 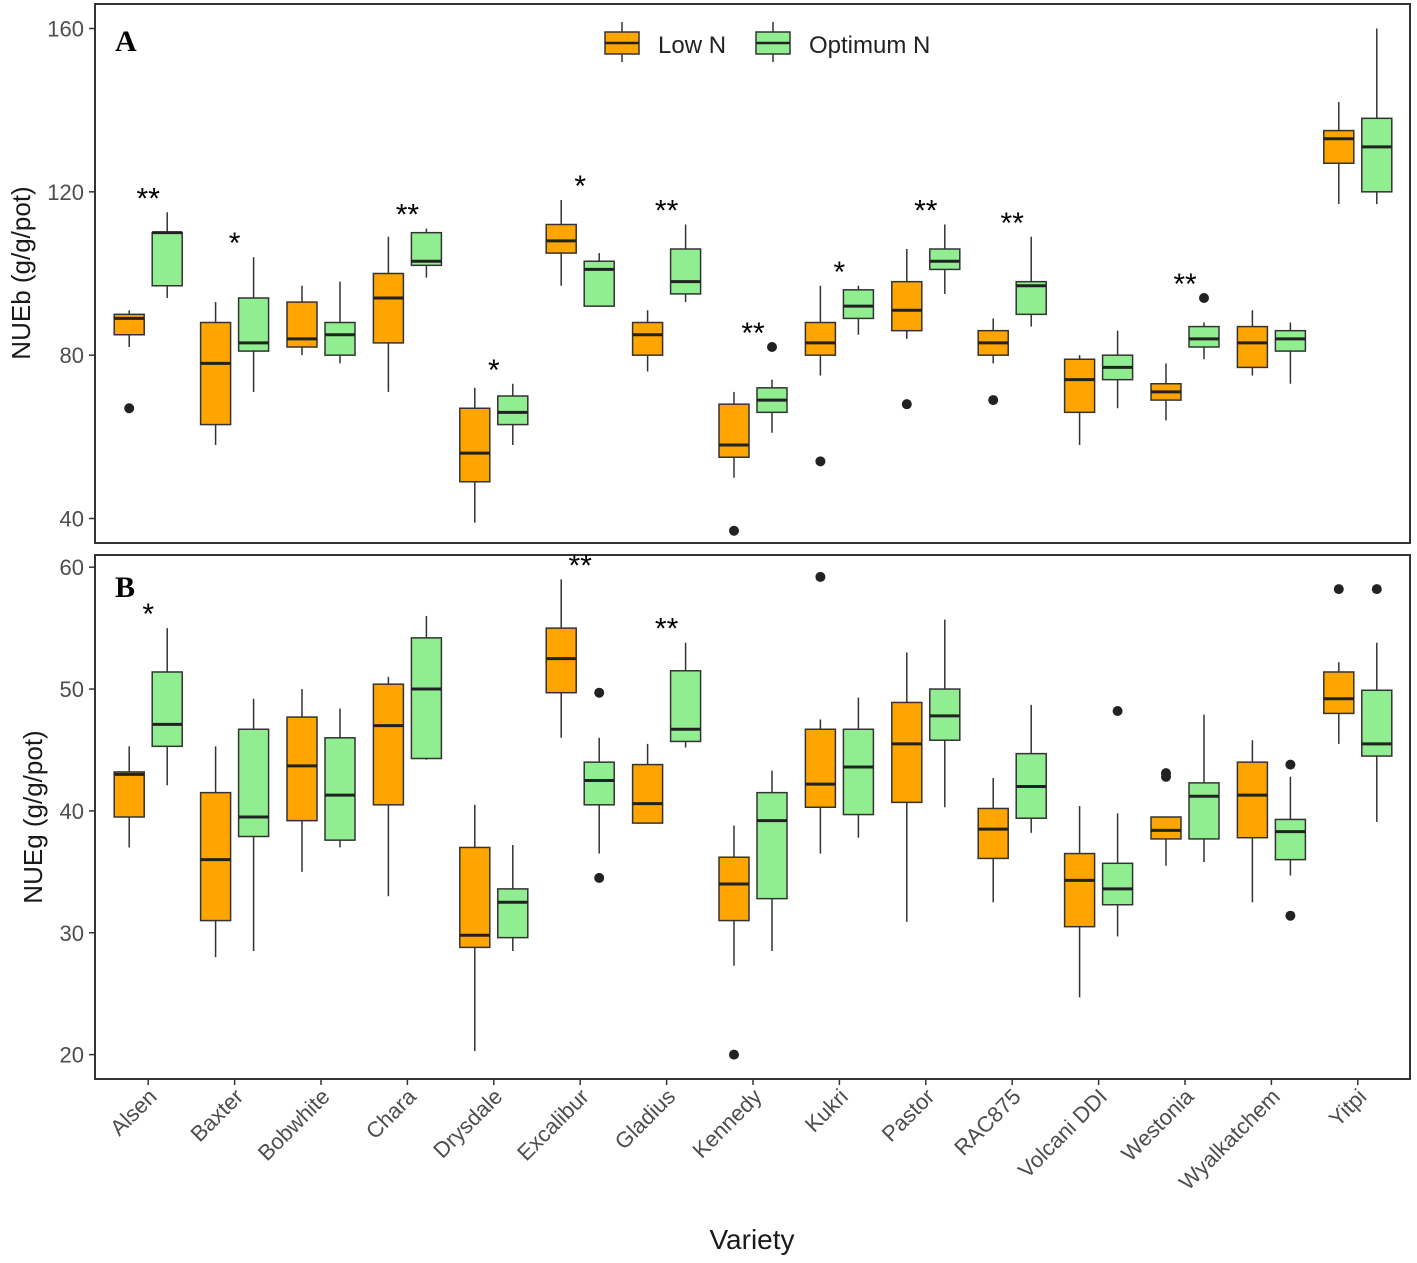 What do you see at coordinates (340, 338) in the screenshot?
I see `panel-a-bobwhite-optimum-n-iqr` at bounding box center [340, 338].